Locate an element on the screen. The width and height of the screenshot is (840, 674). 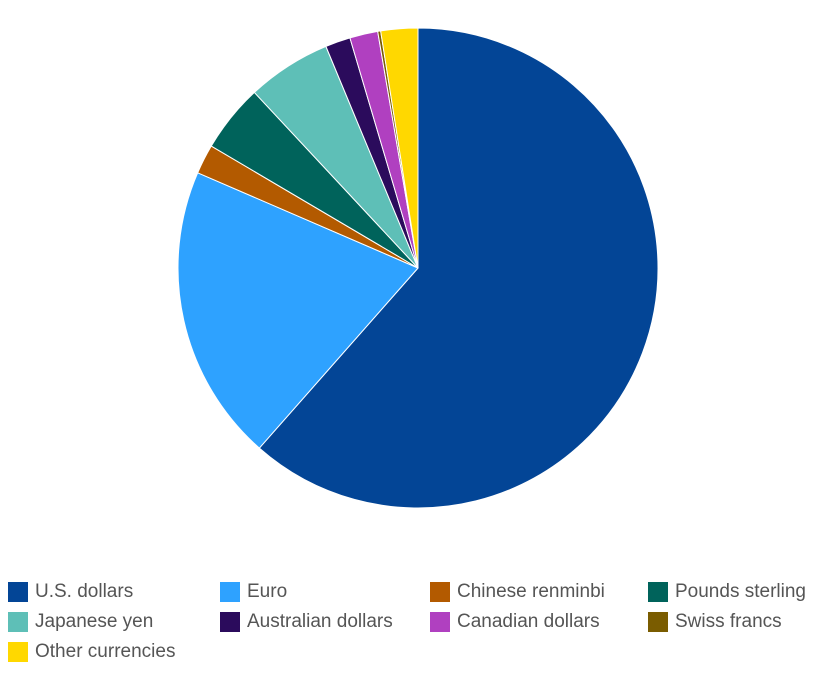
legend-label: Japanese yen is located at coordinates (94, 621).